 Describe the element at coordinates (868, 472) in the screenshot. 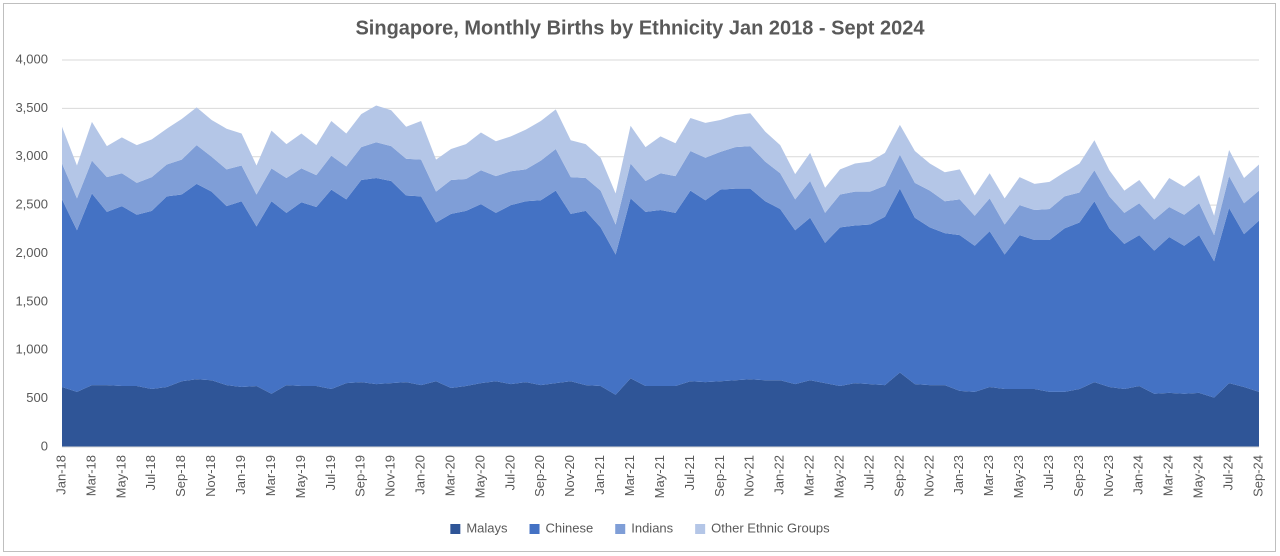

I see `x-tick-label: Jul-22` at that location.